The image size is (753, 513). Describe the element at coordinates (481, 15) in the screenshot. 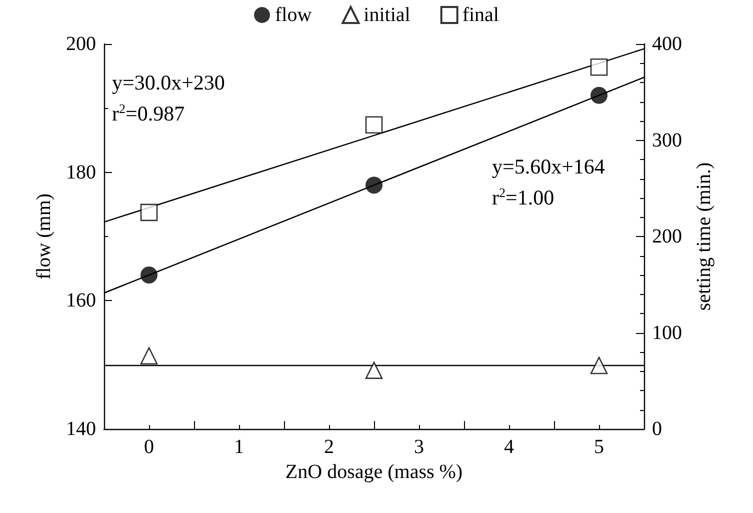

I see `legend-label: final` at that location.